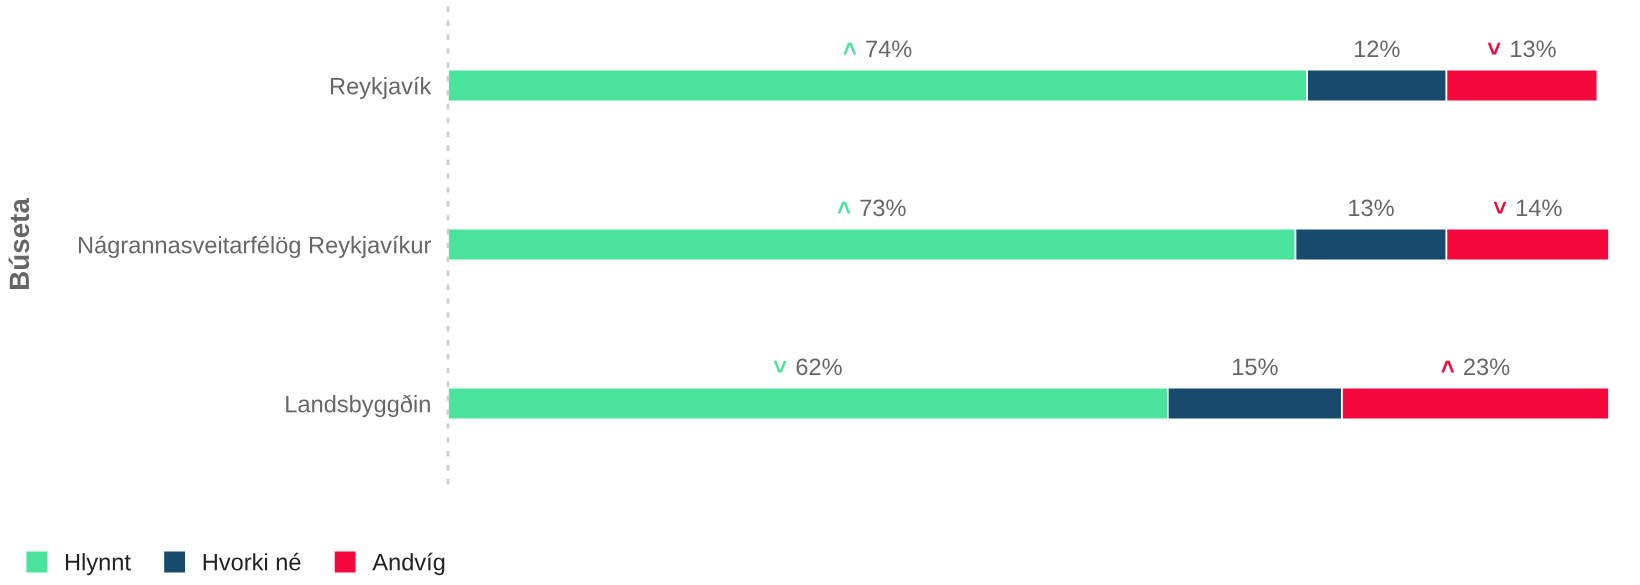  What do you see at coordinates (252, 561) in the screenshot?
I see `legend-label: Hvorki né` at bounding box center [252, 561].